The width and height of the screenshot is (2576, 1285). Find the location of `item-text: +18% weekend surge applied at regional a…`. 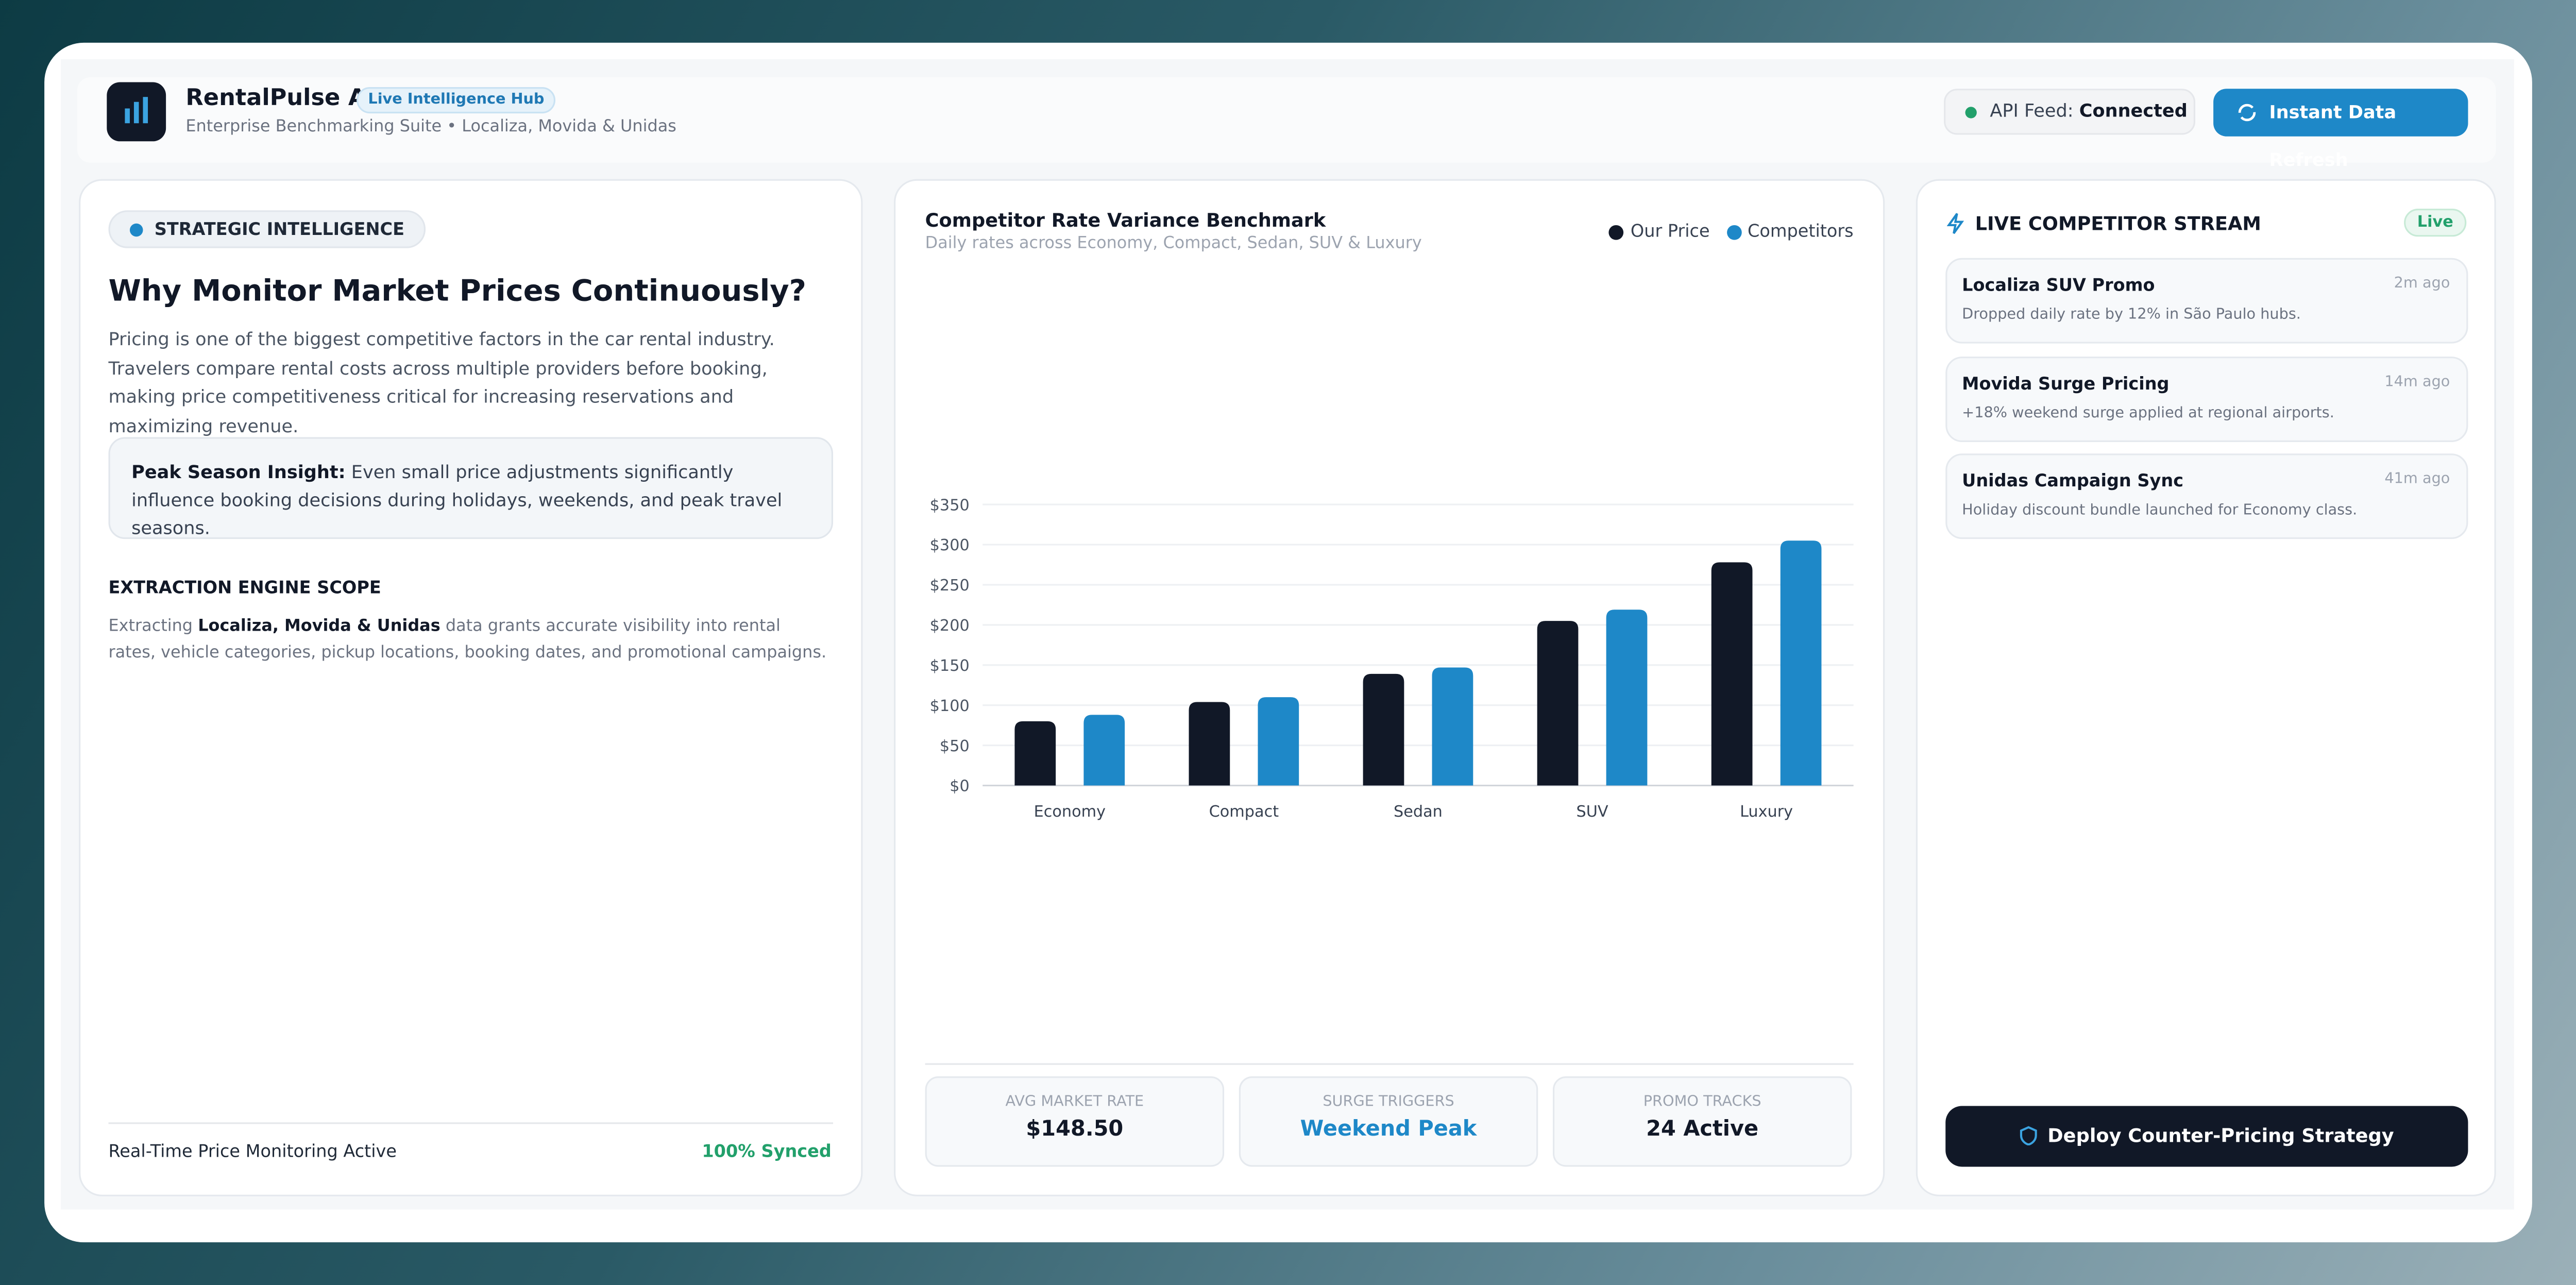

item-text: +18% weekend surge applied at regional a… is located at coordinates (2148, 413).